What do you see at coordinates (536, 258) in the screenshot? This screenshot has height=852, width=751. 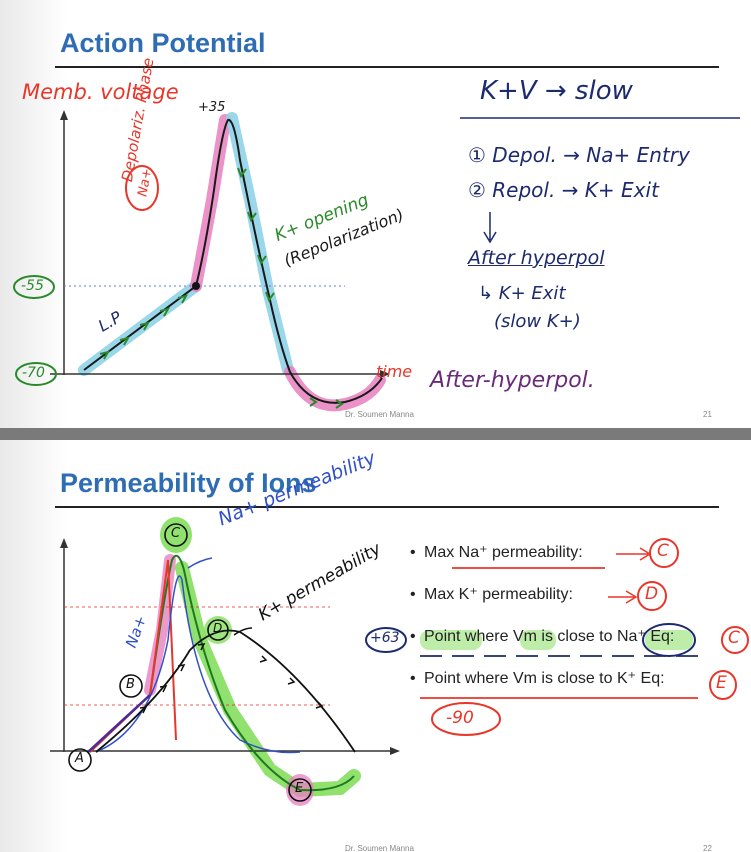 I see `note-afterhyper: After hyperpol` at bounding box center [536, 258].